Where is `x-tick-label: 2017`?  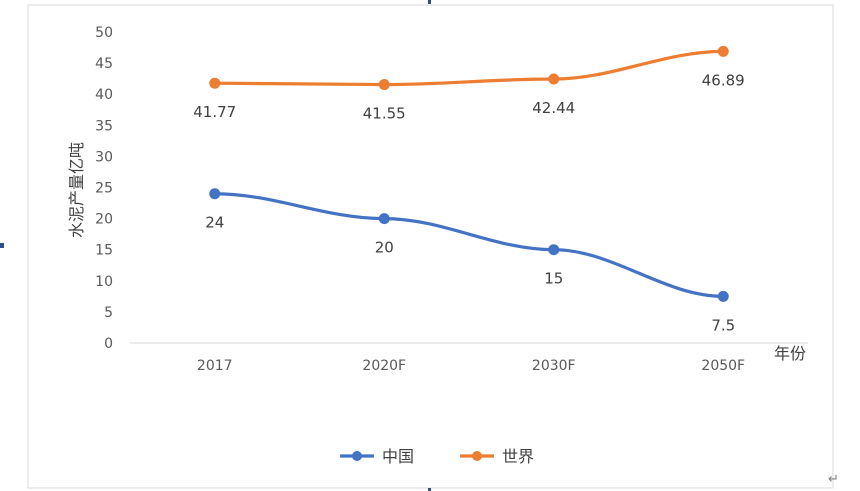 x-tick-label: 2017 is located at coordinates (215, 366).